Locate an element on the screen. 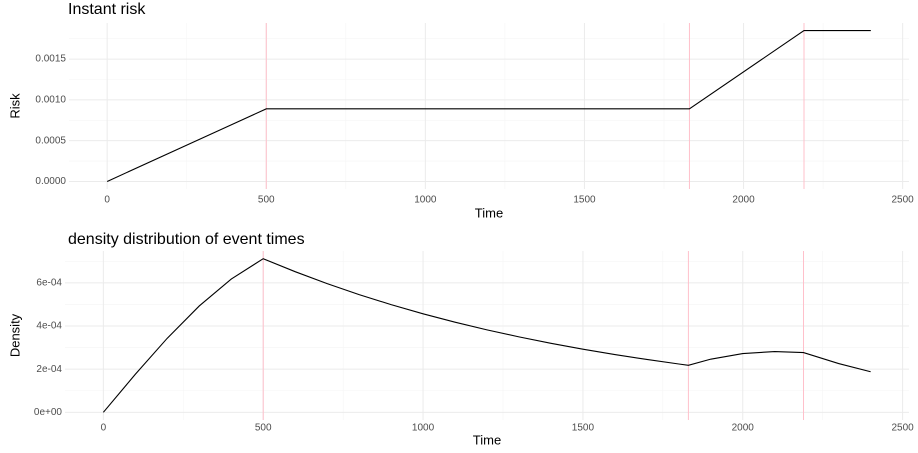 Image resolution: width=918 pixels, height=453 pixels. y-tick-label: 0.0015 is located at coordinates (50, 59).